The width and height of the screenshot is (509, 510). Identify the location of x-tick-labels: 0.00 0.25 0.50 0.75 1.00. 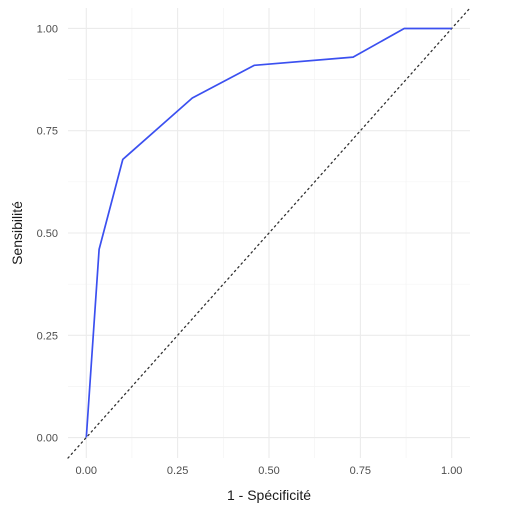
(269, 471).